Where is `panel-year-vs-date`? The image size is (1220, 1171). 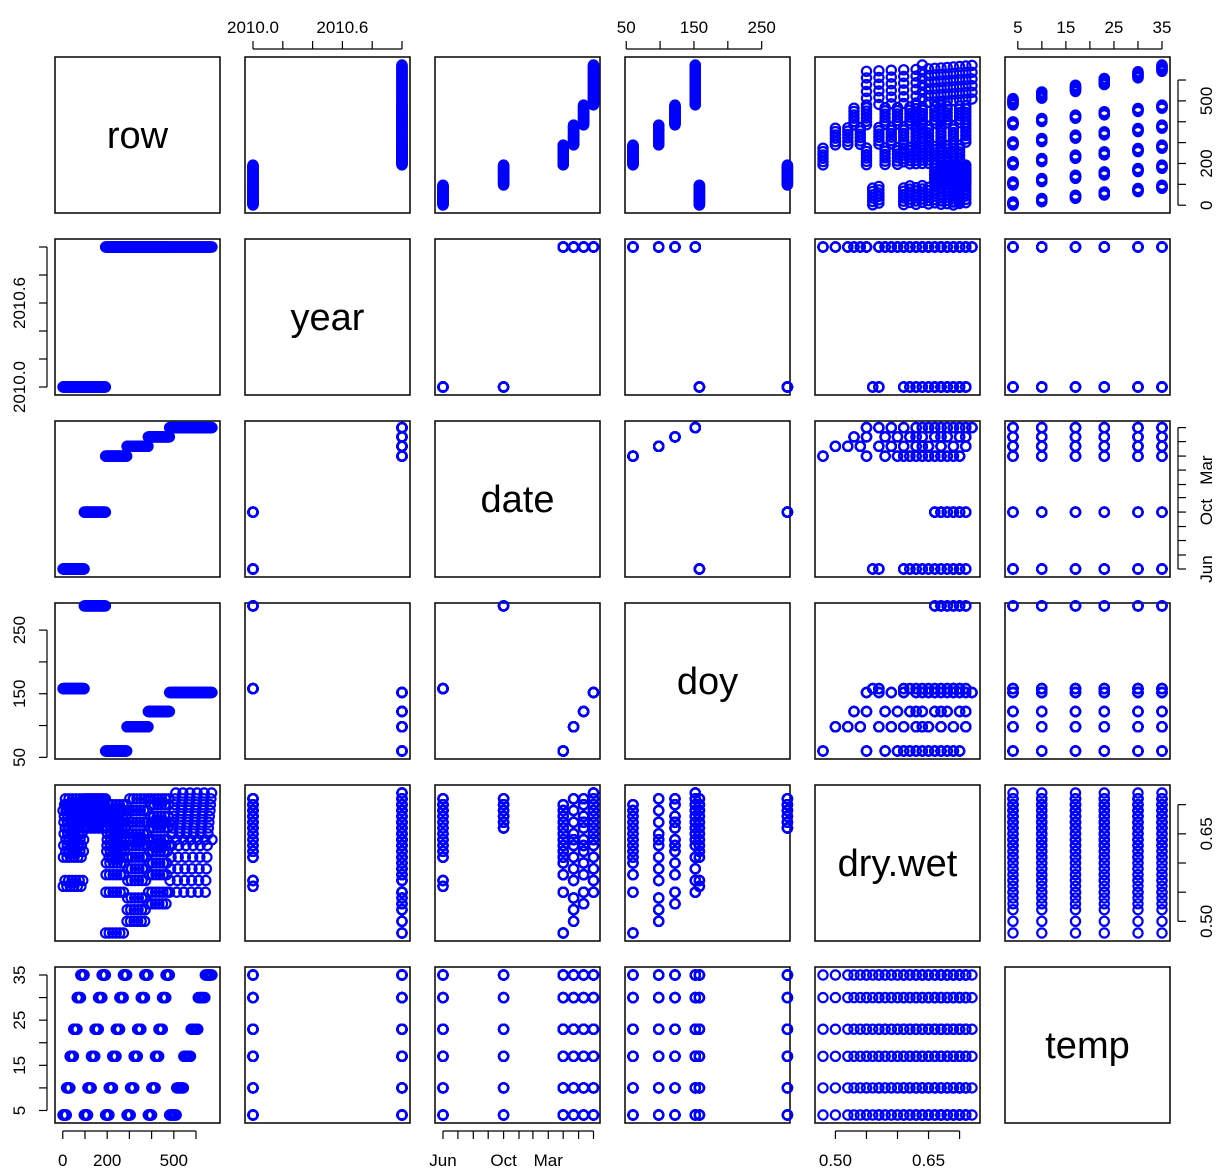 panel-year-vs-date is located at coordinates (517, 317).